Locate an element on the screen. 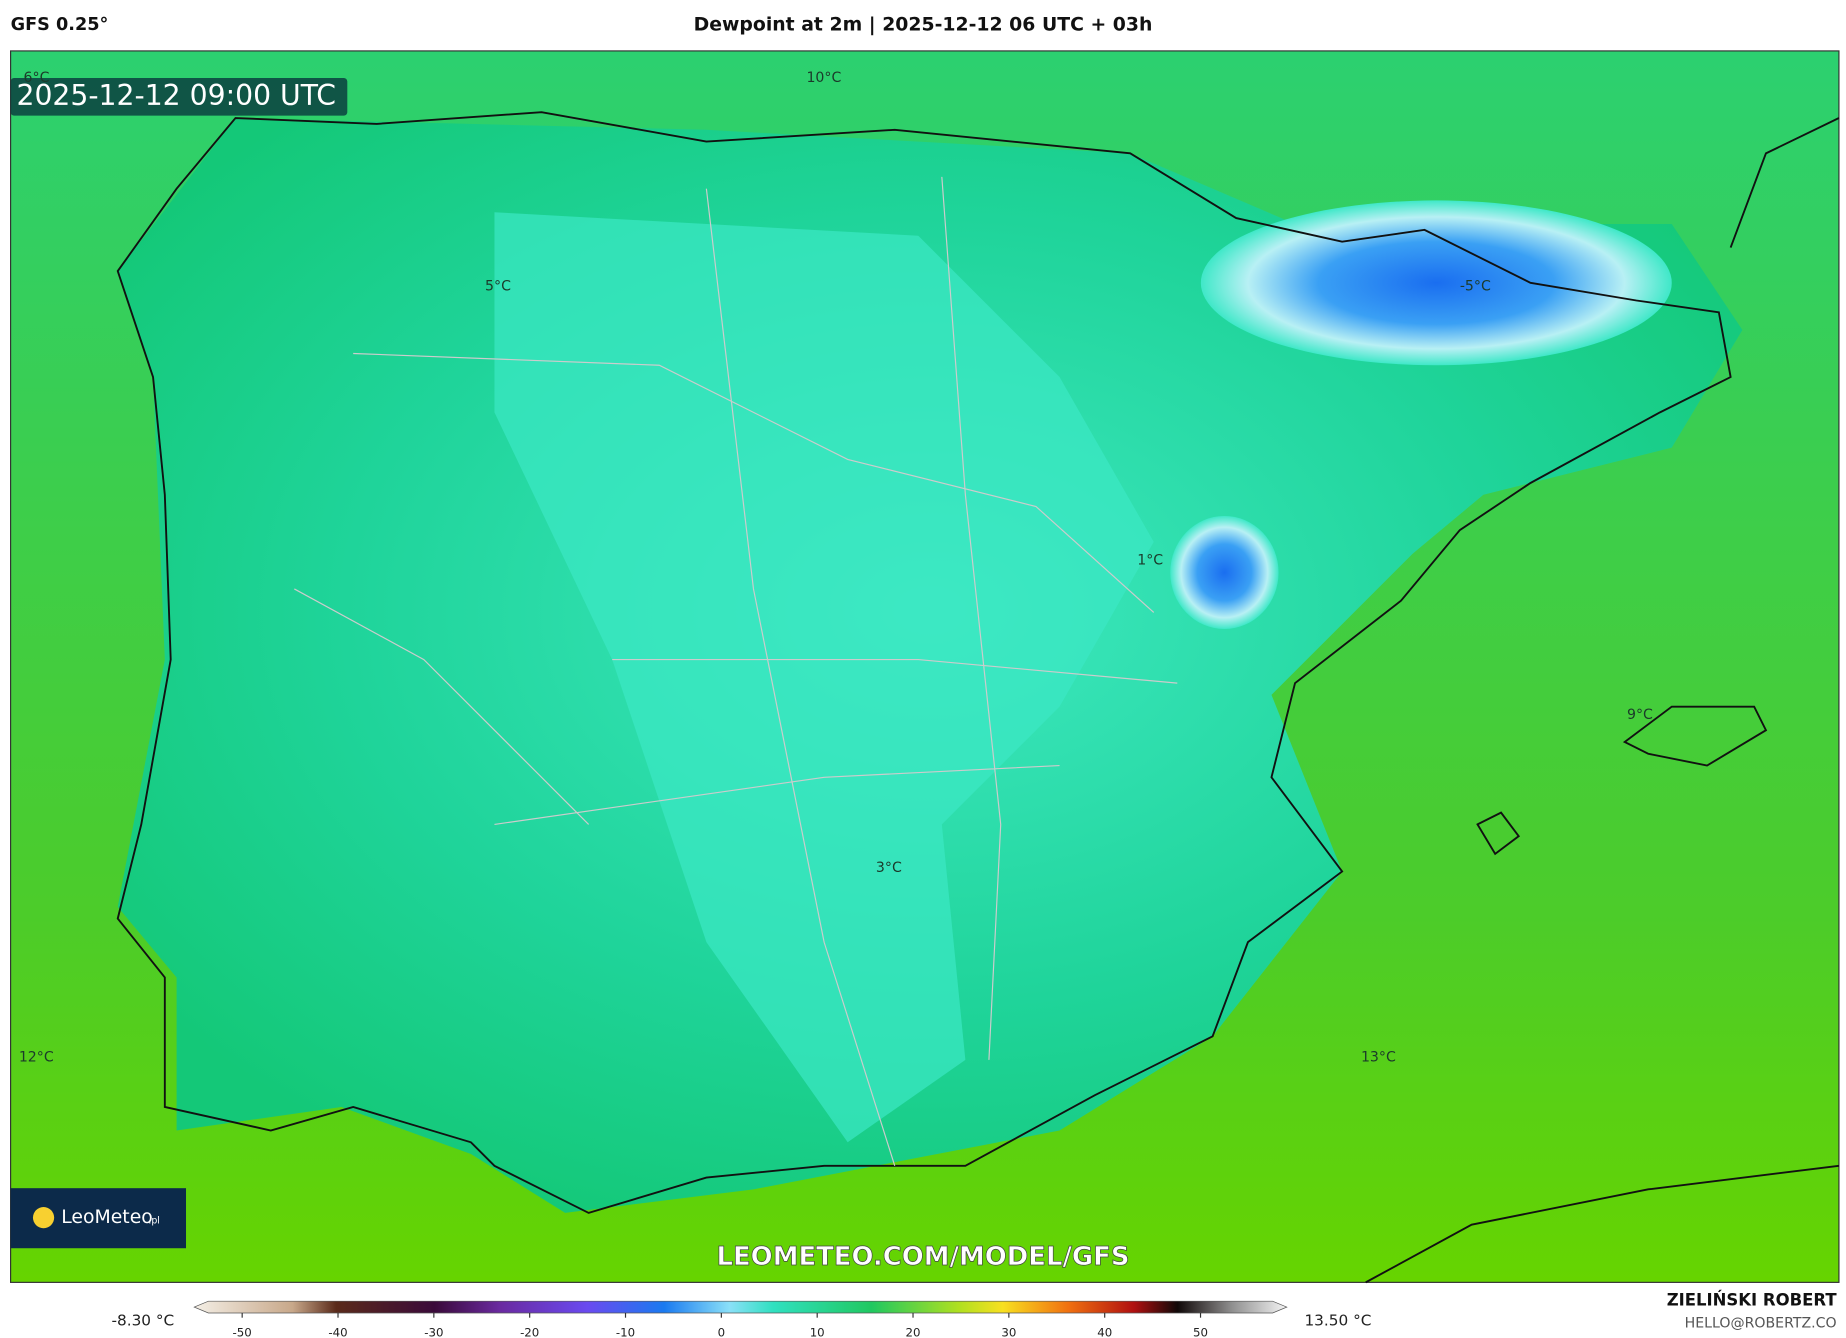 This screenshot has height=1338, width=1846. contour-label: 3°C is located at coordinates (889, 868).